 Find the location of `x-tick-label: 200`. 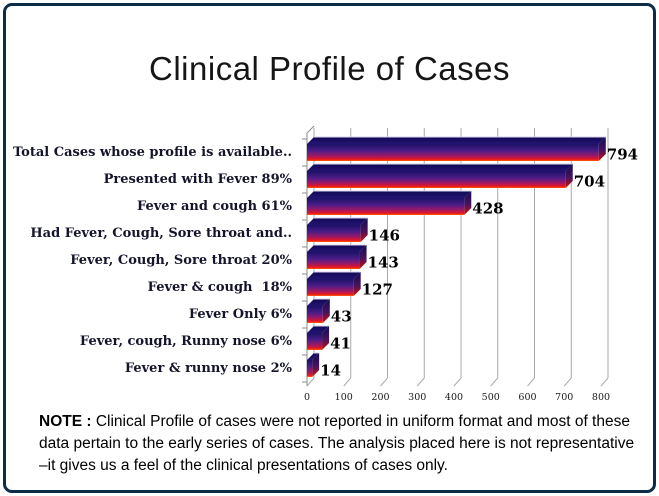

x-tick-label: 200 is located at coordinates (380, 397).